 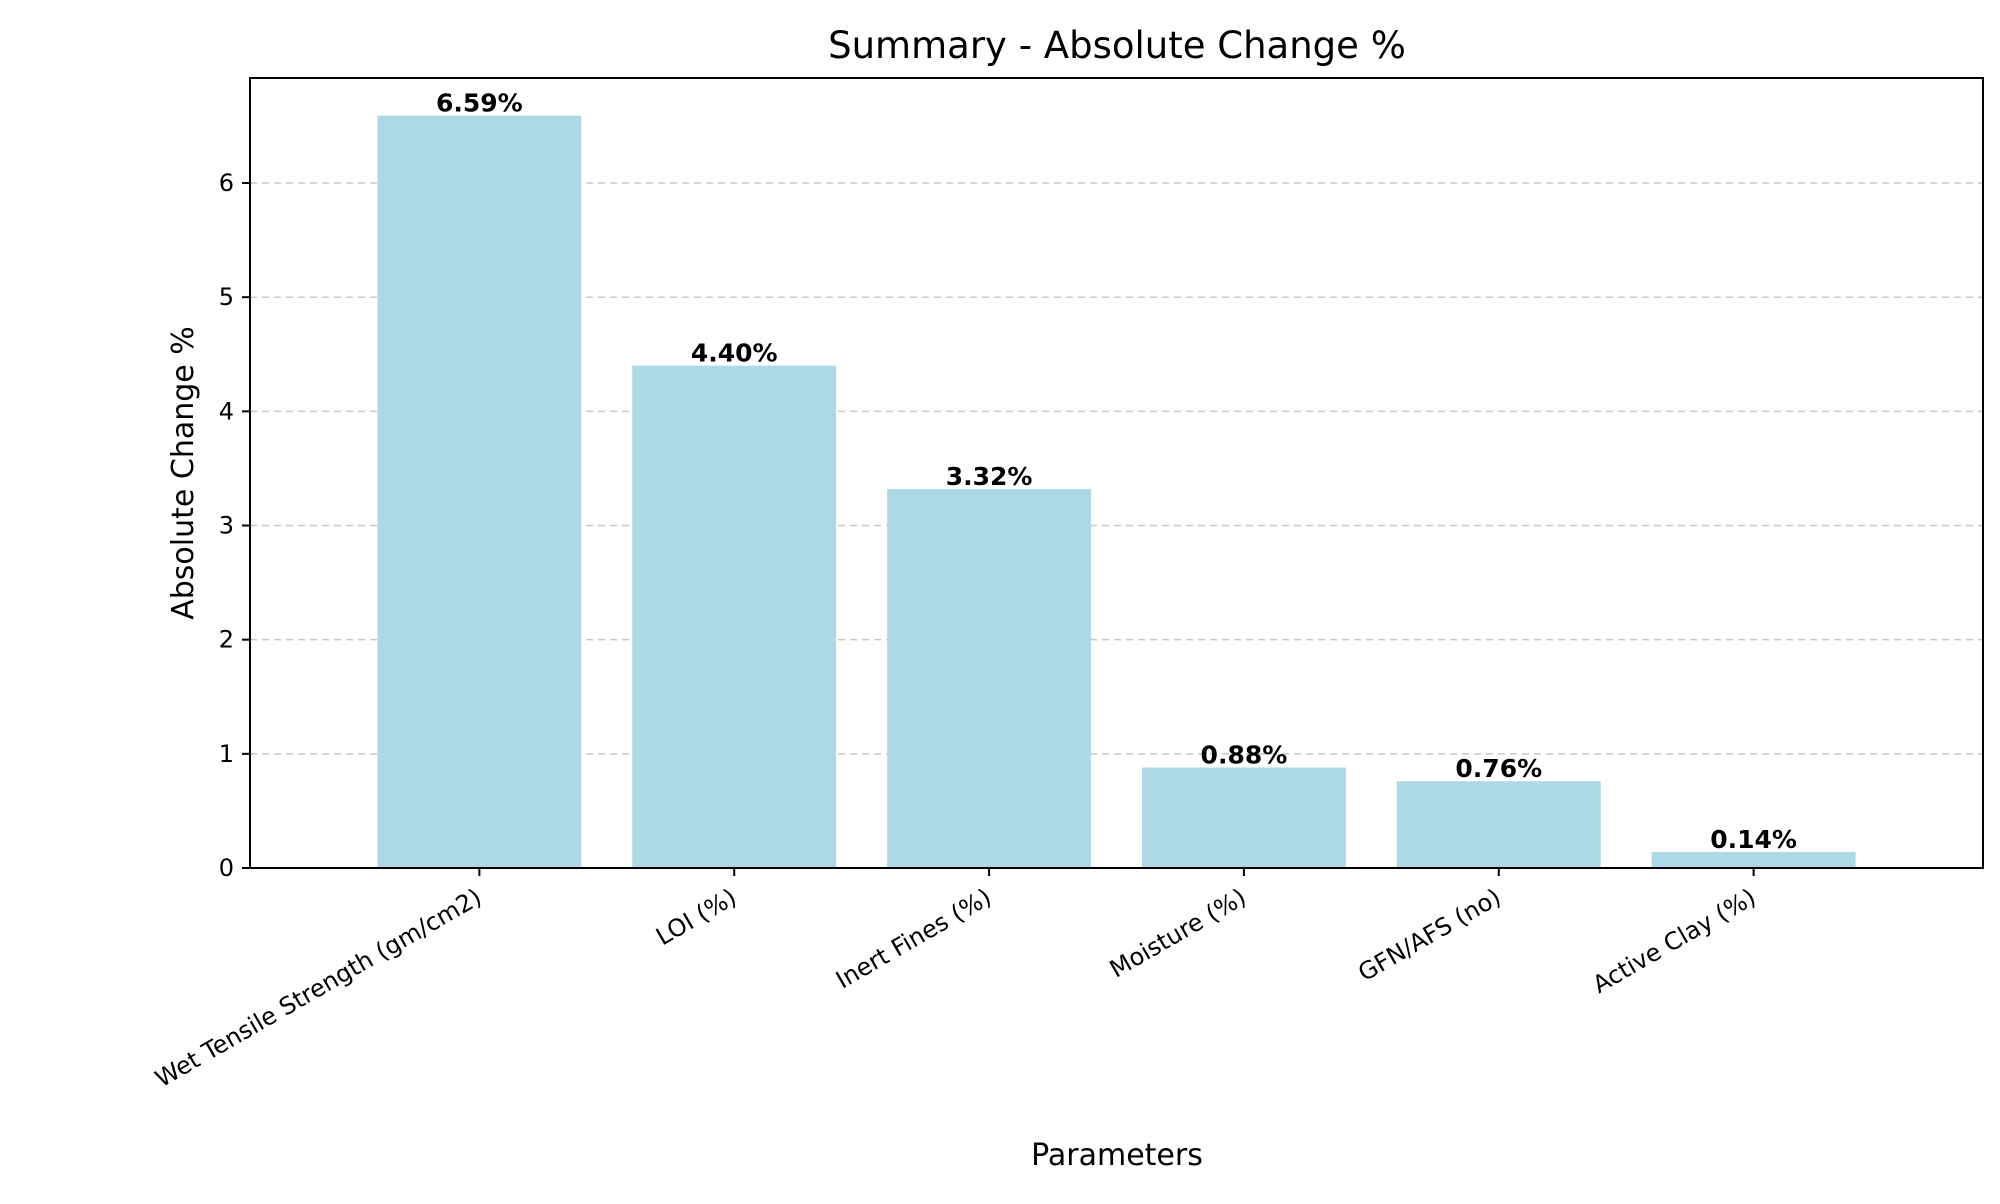 I want to click on data-label: 6.59%, so click(x=479, y=103).